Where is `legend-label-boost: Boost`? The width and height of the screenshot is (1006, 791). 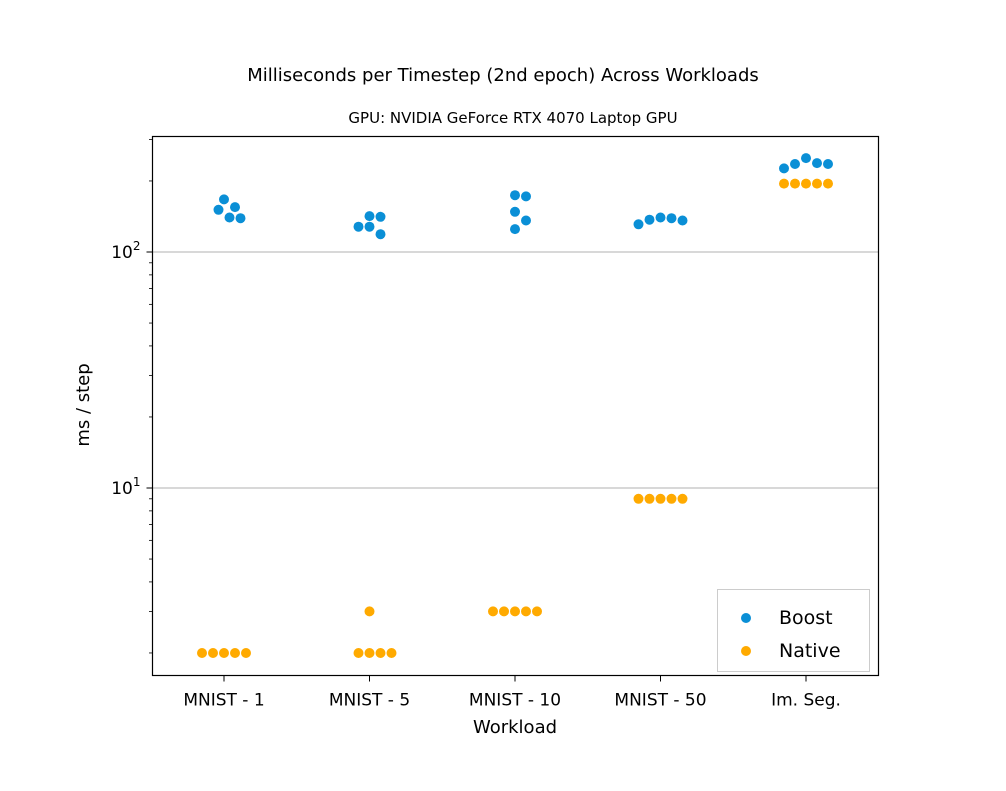 legend-label-boost: Boost is located at coordinates (806, 618).